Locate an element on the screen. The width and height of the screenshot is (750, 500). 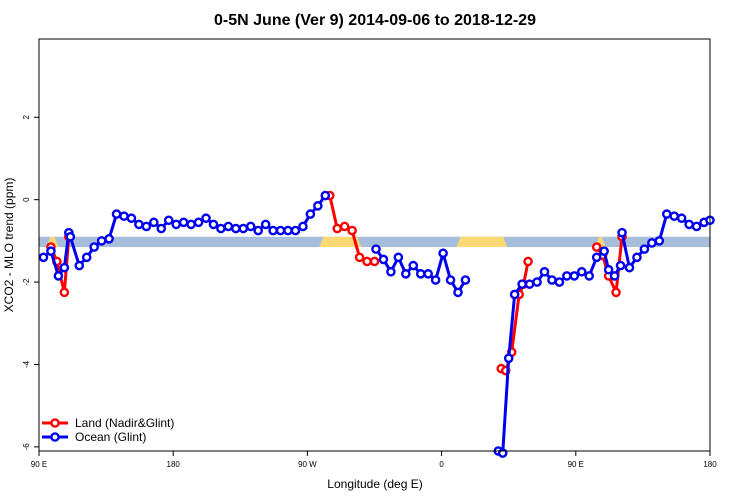
y-tick-label: 2 is located at coordinates (26, 117).